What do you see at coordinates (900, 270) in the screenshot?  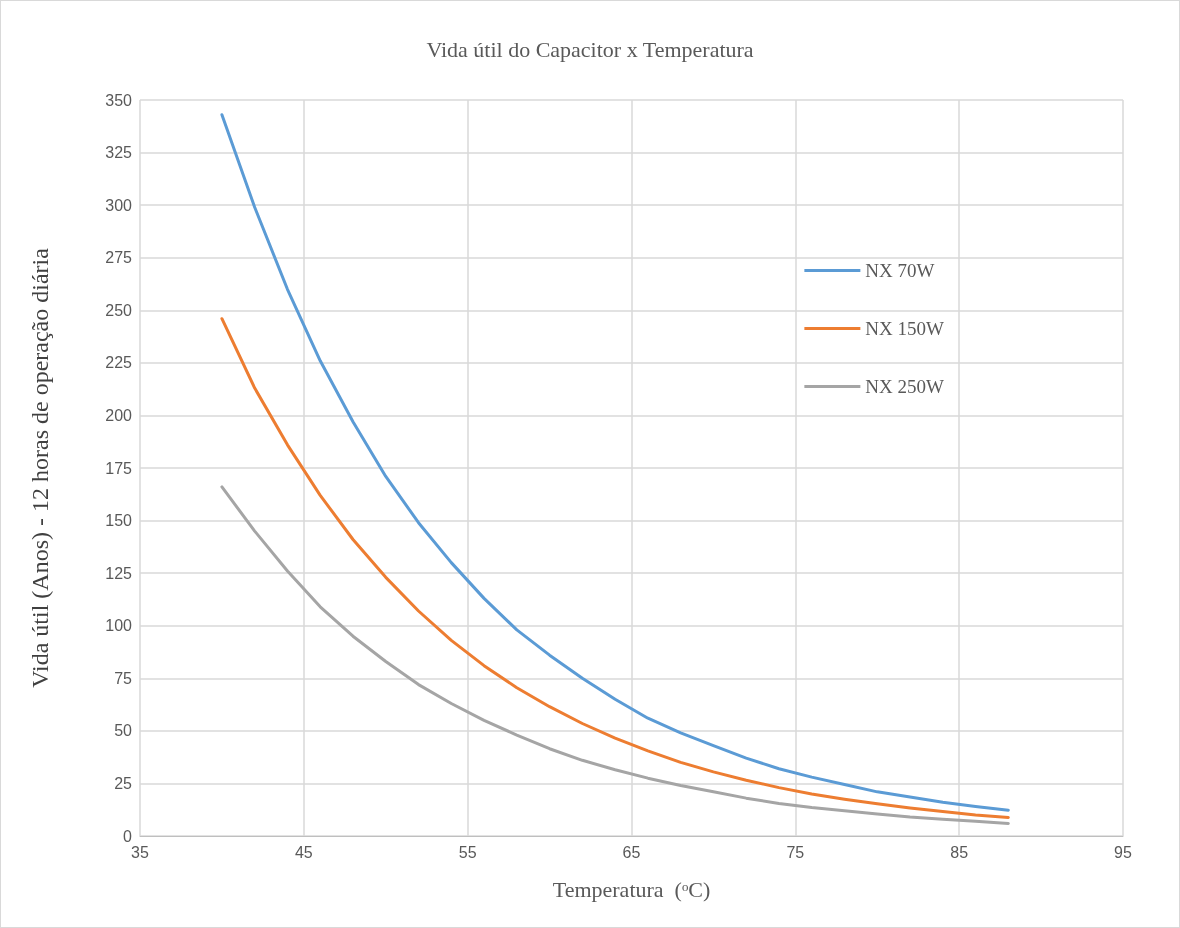 I see `legend-label: NX 70W` at bounding box center [900, 270].